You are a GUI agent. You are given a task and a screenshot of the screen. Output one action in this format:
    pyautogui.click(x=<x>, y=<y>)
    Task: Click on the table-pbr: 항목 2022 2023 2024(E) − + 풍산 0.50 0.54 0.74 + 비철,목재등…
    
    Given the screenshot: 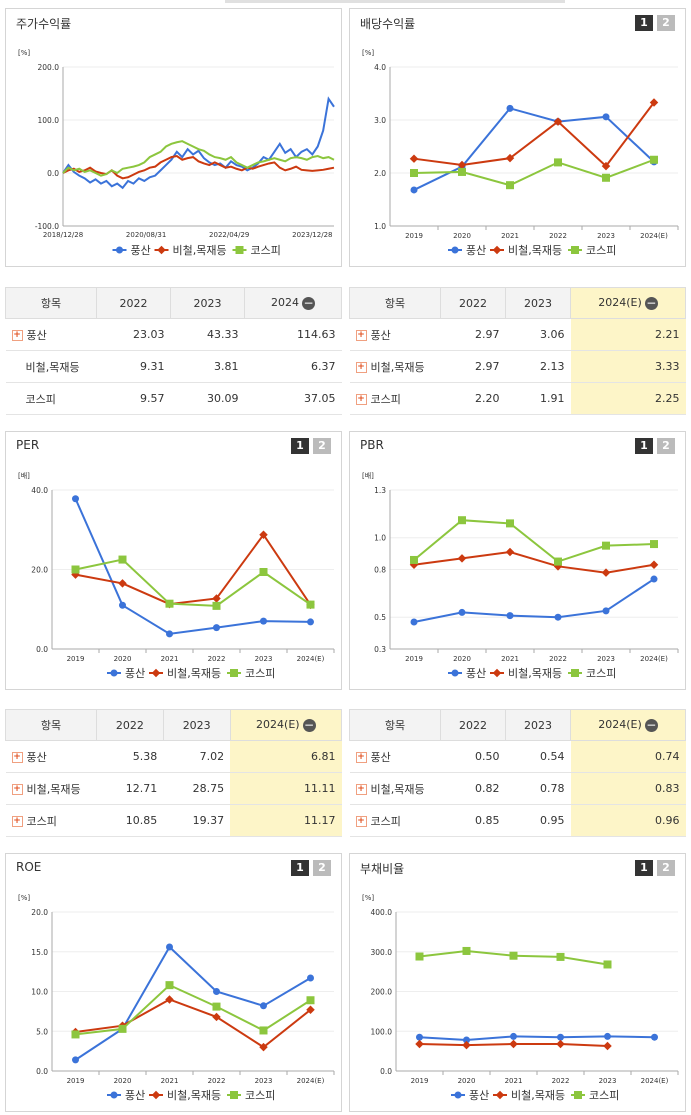 What is the action you would take?
    pyautogui.click(x=517, y=773)
    